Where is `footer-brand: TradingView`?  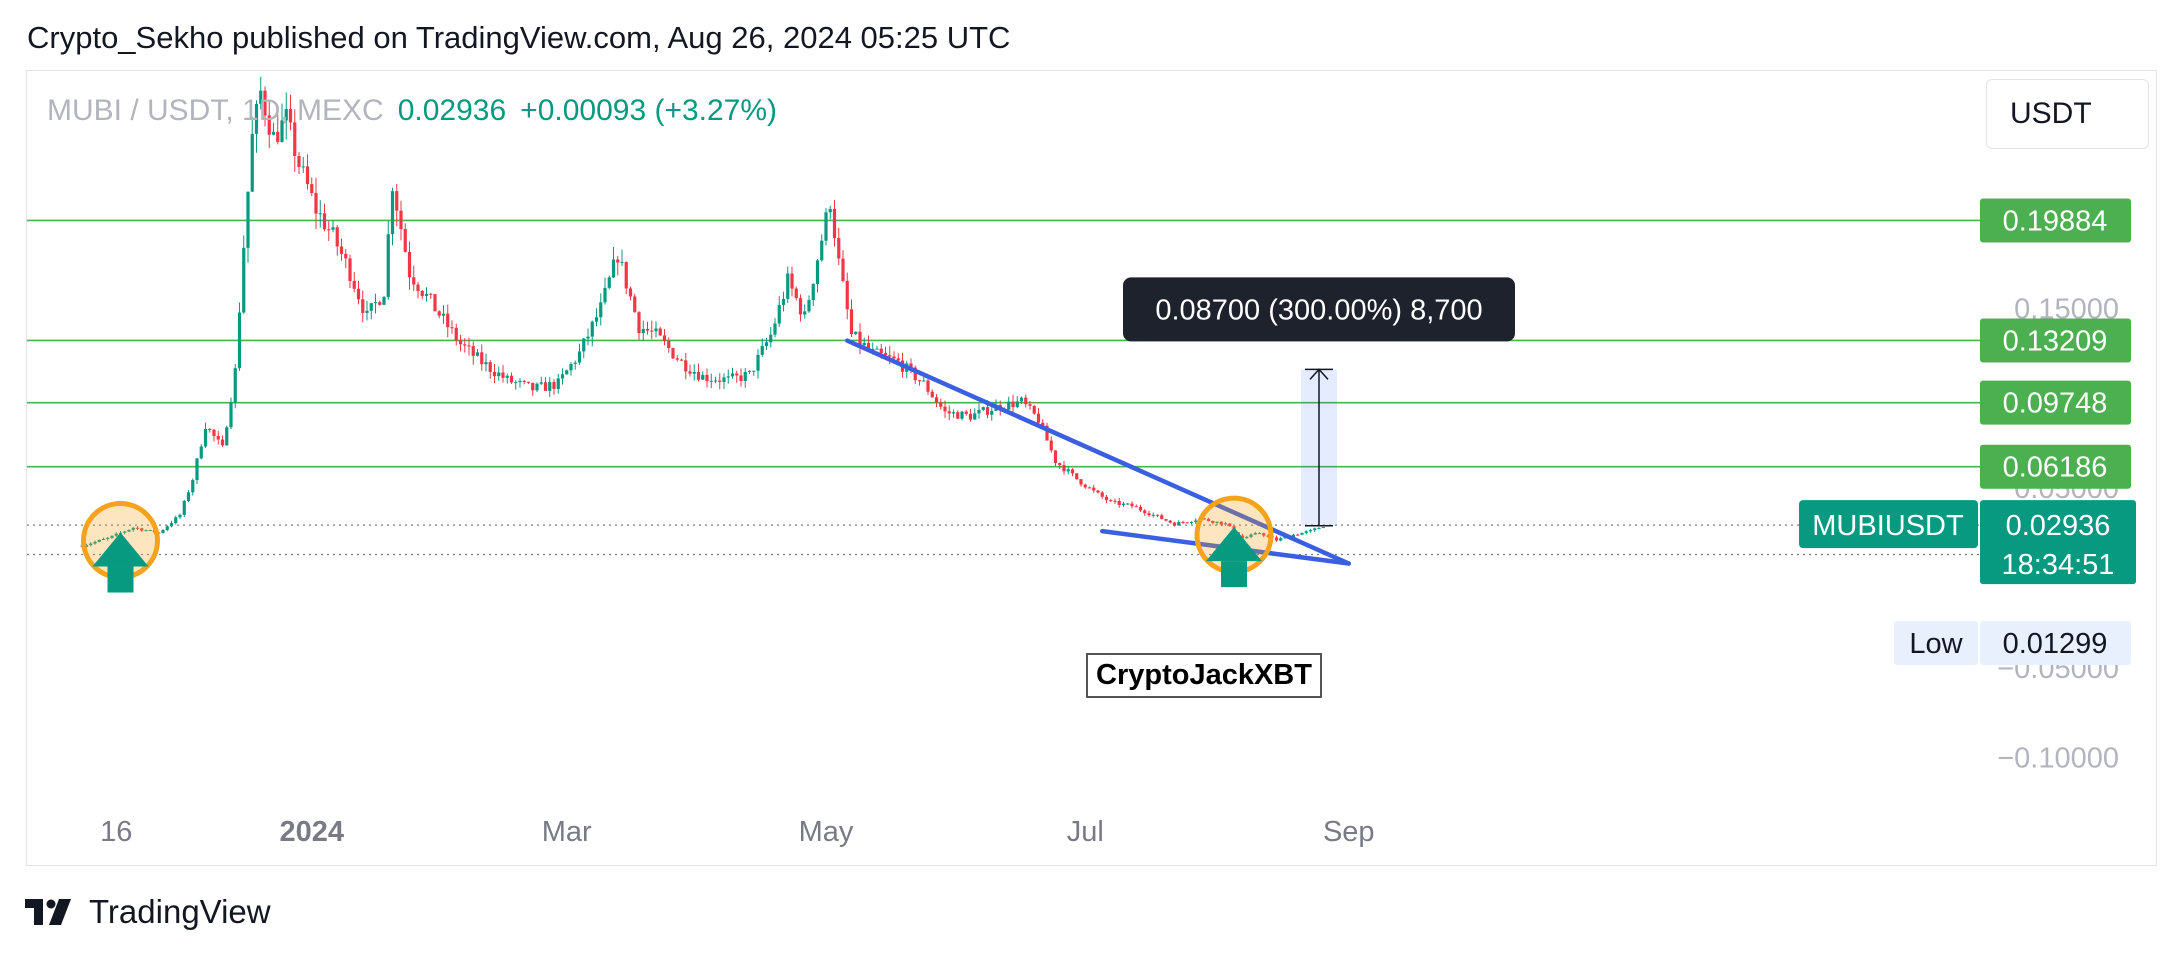 footer-brand: TradingView is located at coordinates (148, 912).